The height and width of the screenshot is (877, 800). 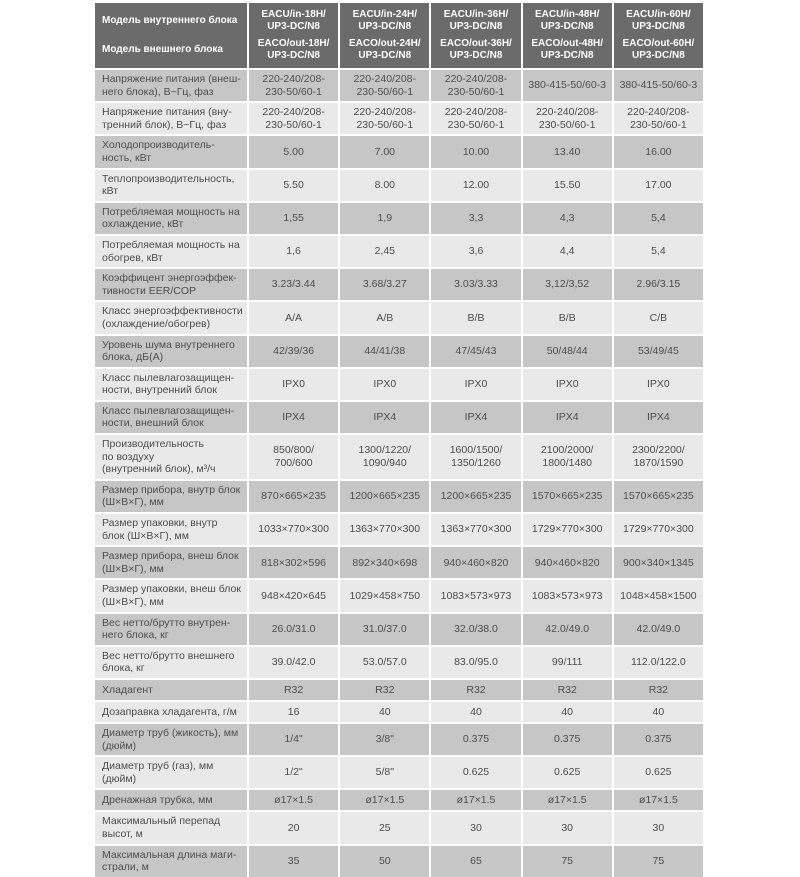 What do you see at coordinates (294, 828) in the screenshot?
I see `cell-value: 20` at bounding box center [294, 828].